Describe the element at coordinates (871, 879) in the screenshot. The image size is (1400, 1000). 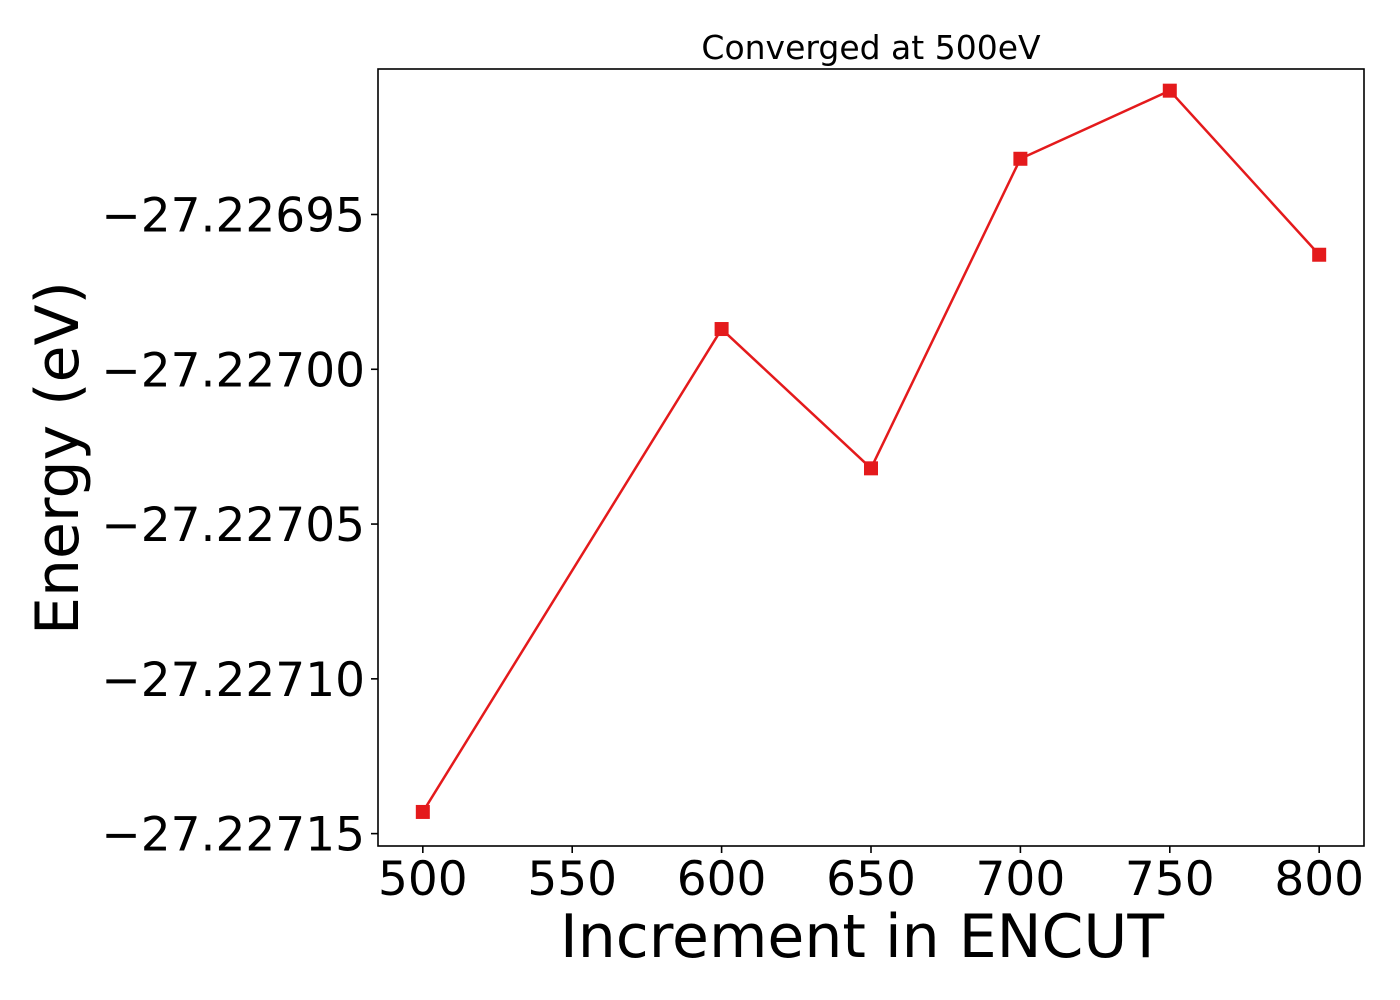
I see `x-tick-label: 650` at that location.